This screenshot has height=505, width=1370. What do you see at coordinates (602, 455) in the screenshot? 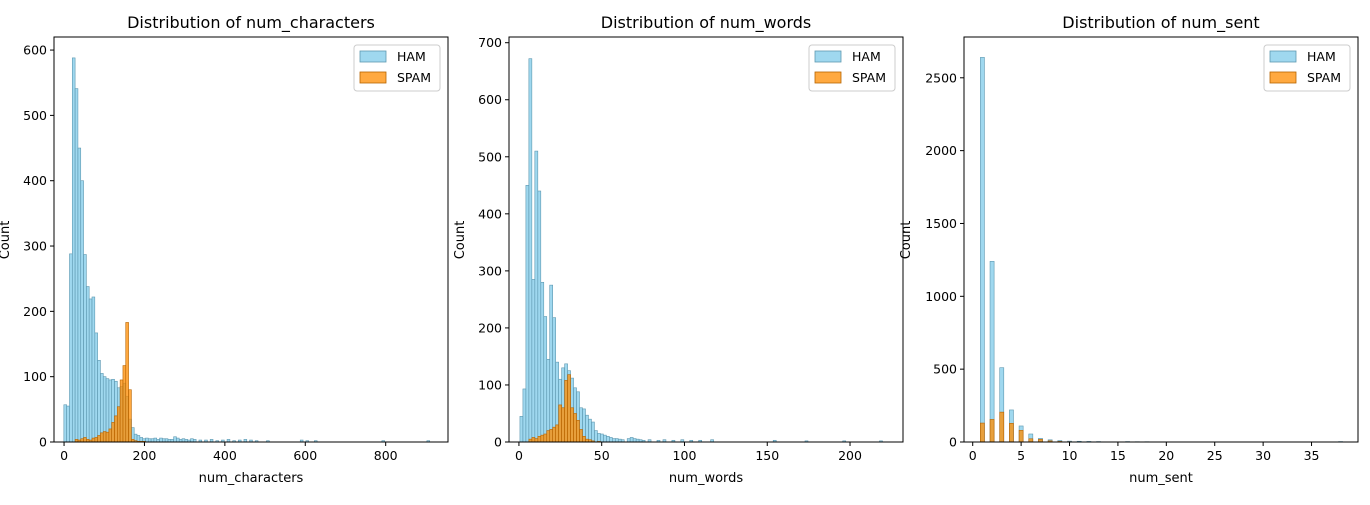
I see `x-tick-label: 50` at bounding box center [602, 455].